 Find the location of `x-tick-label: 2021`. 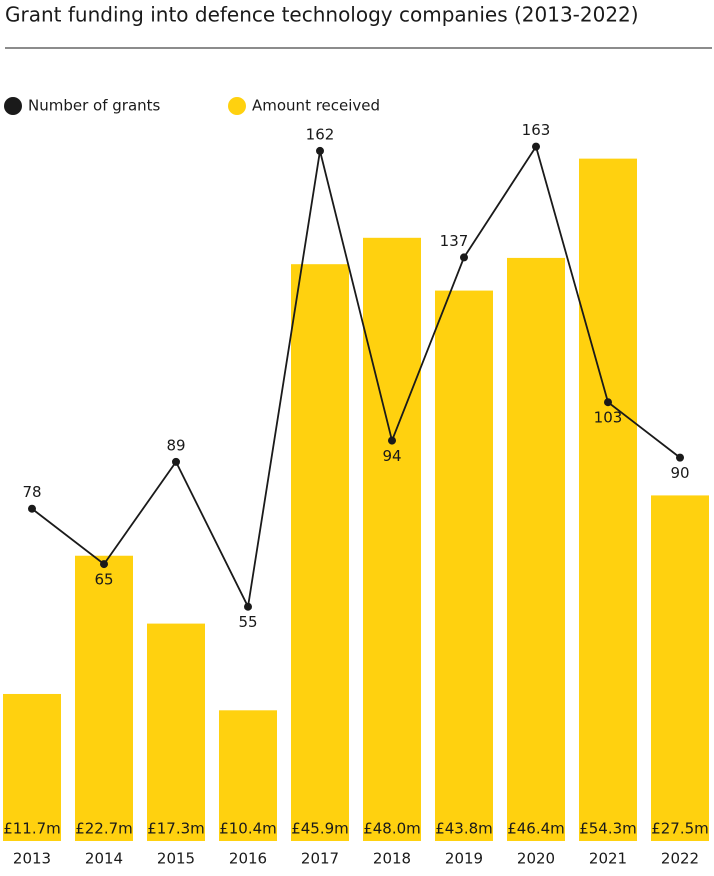

x-tick-label: 2021 is located at coordinates (608, 859).